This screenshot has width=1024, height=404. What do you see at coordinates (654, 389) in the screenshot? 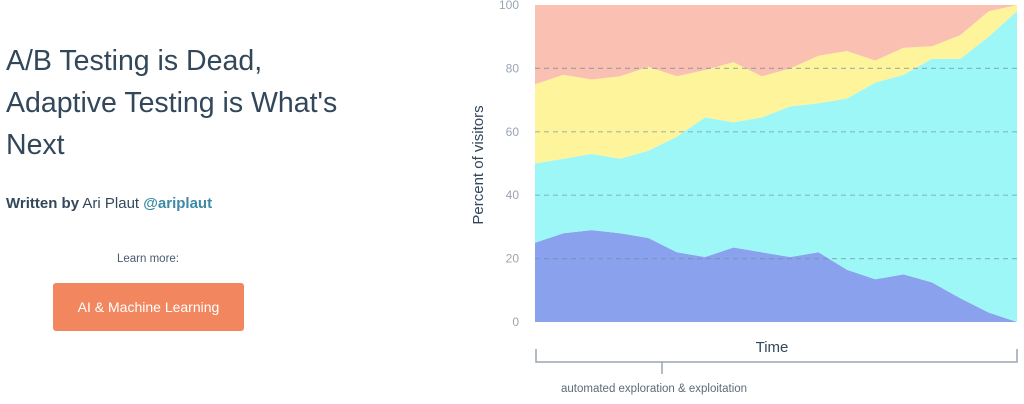
I see `bracket-label: automated exploration & exploitation` at bounding box center [654, 389].